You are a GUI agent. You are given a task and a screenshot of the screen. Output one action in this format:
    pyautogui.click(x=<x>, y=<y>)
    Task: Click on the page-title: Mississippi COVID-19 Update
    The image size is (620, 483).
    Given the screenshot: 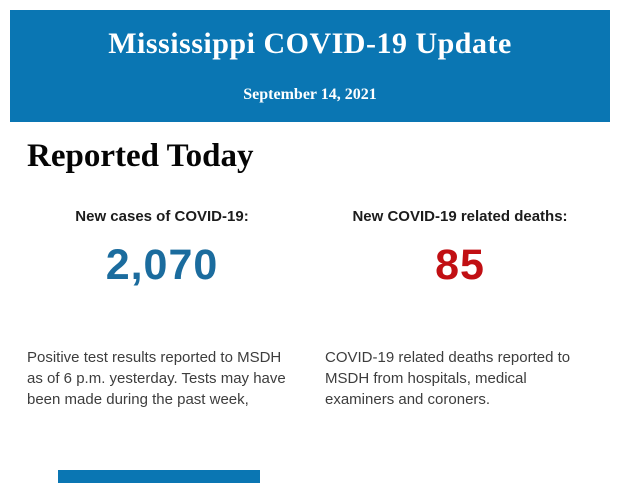 What is the action you would take?
    pyautogui.click(x=310, y=43)
    